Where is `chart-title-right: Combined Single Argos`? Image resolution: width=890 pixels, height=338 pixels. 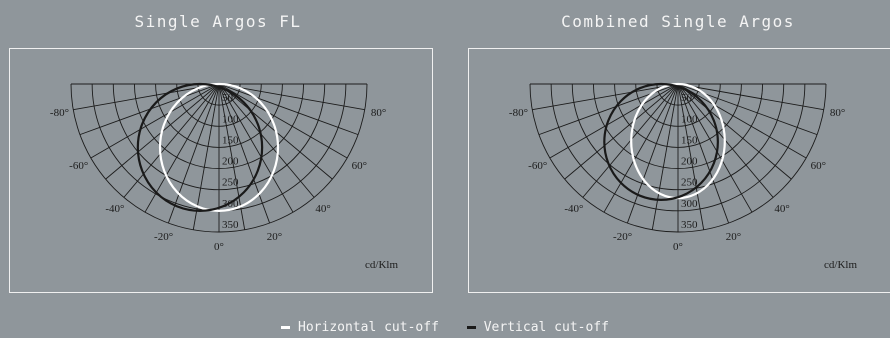 chart-title-right: Combined Single Argos is located at coordinates (678, 21).